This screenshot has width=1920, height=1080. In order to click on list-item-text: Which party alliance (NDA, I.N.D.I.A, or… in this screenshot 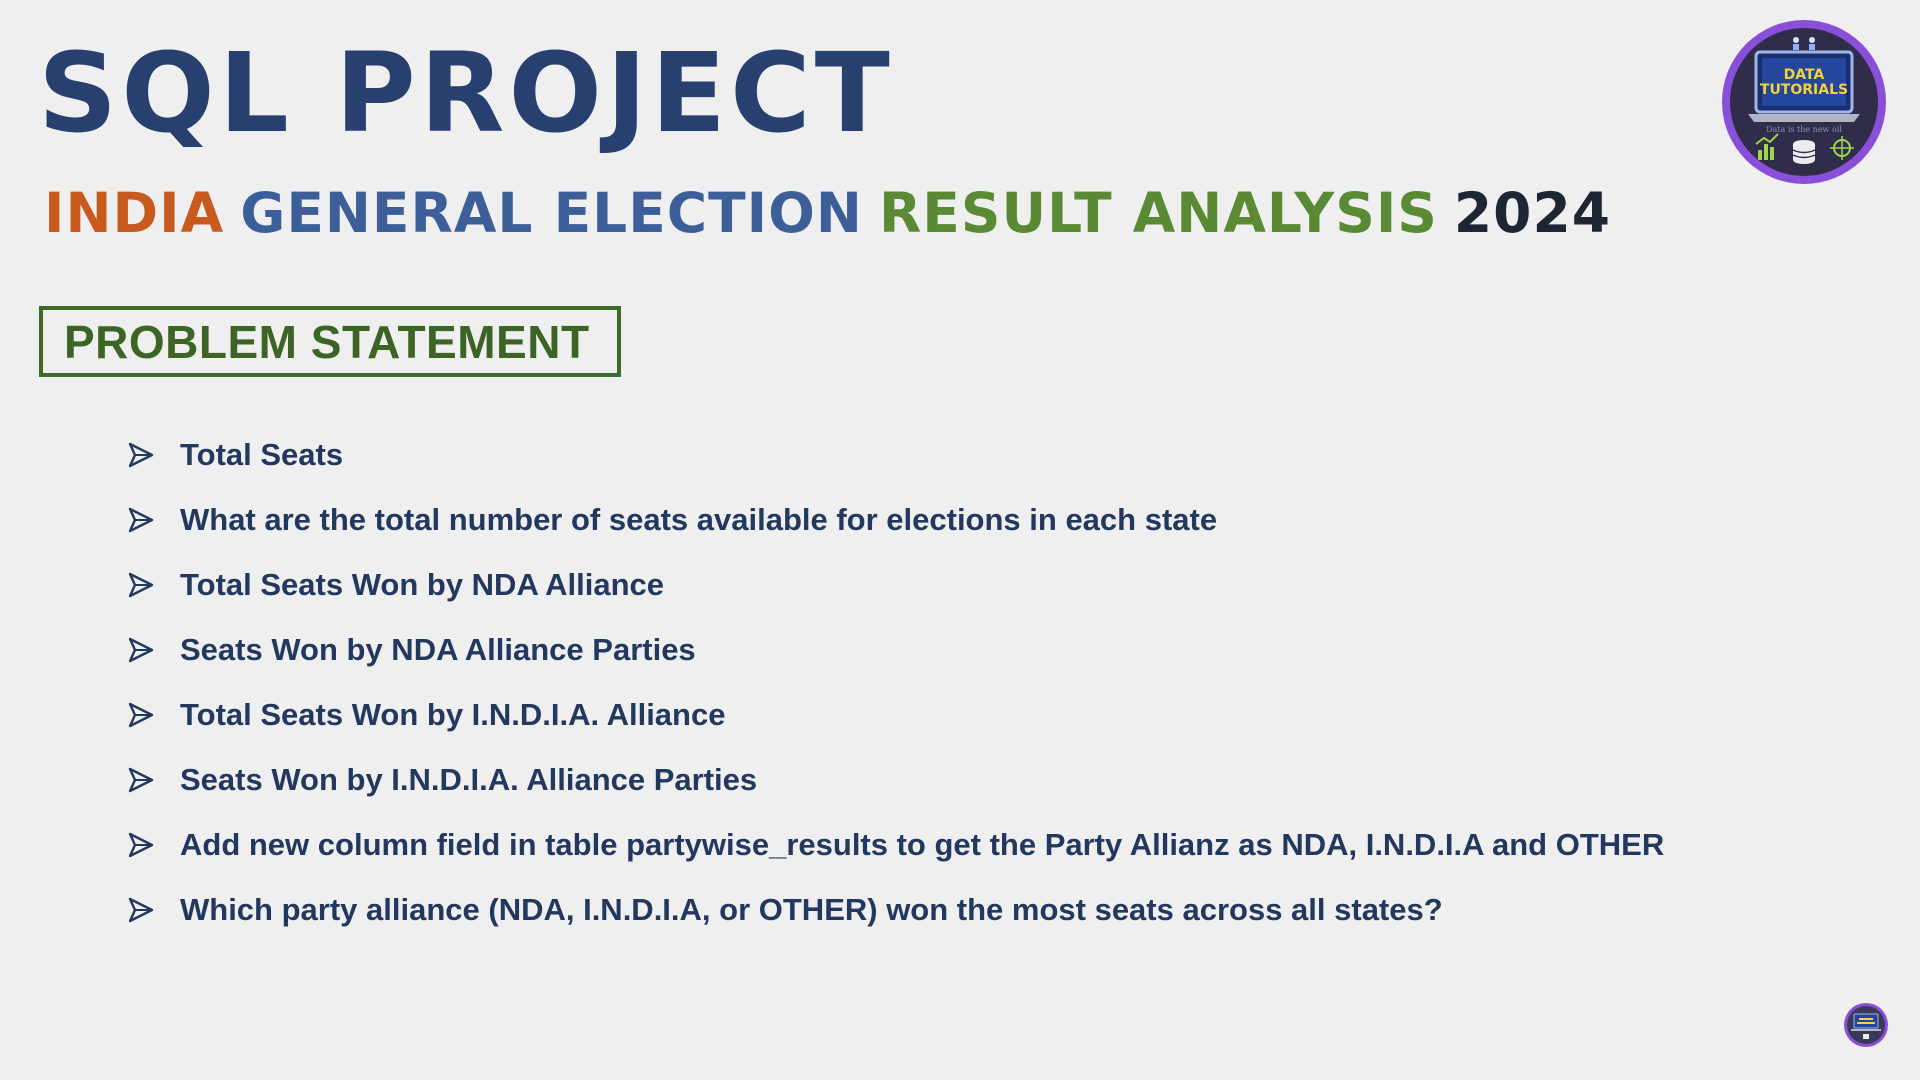, I will do `click(811, 909)`.